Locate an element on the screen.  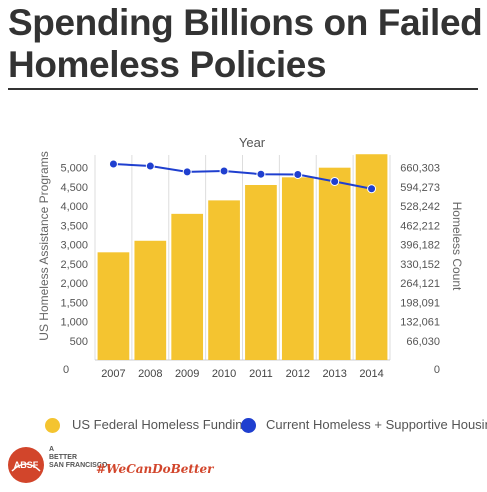
right-tick-label: 660,303 is located at coordinates (420, 169).